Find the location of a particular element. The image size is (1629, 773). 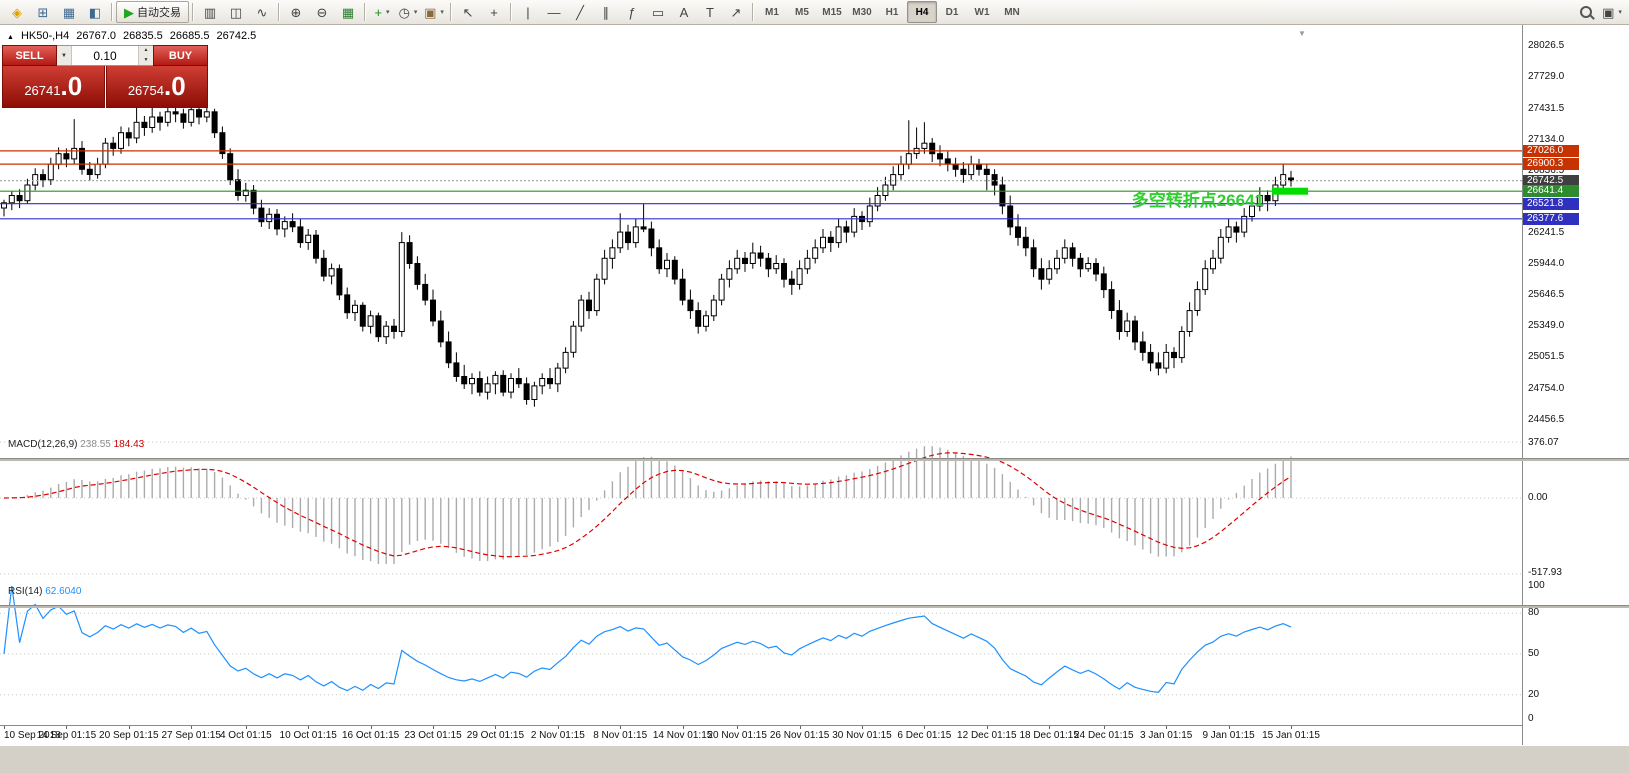

navigator-icon: ◧ is located at coordinates (95, 12).